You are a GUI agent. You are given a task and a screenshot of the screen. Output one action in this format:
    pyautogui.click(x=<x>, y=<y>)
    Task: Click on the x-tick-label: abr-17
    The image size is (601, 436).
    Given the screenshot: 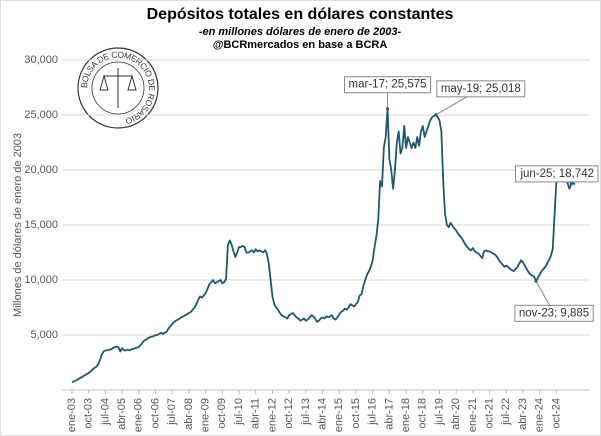 What is the action you would take?
    pyautogui.click(x=389, y=414)
    